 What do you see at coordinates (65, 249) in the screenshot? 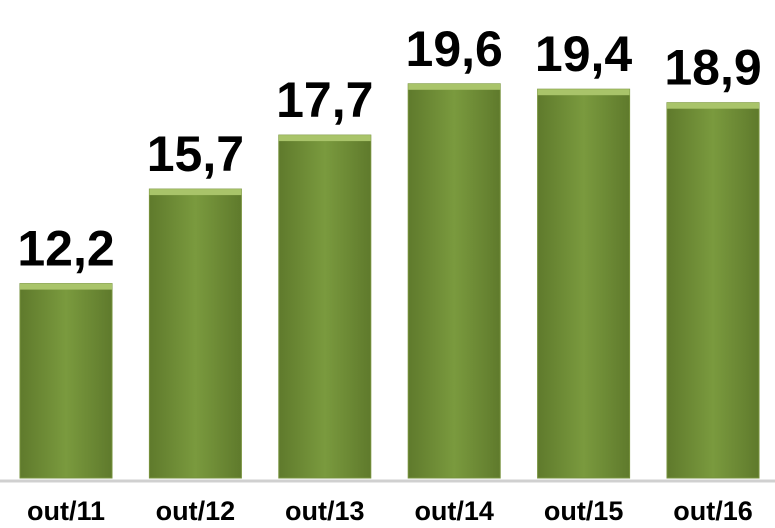
I see `value-label: 12,2` at bounding box center [65, 249].